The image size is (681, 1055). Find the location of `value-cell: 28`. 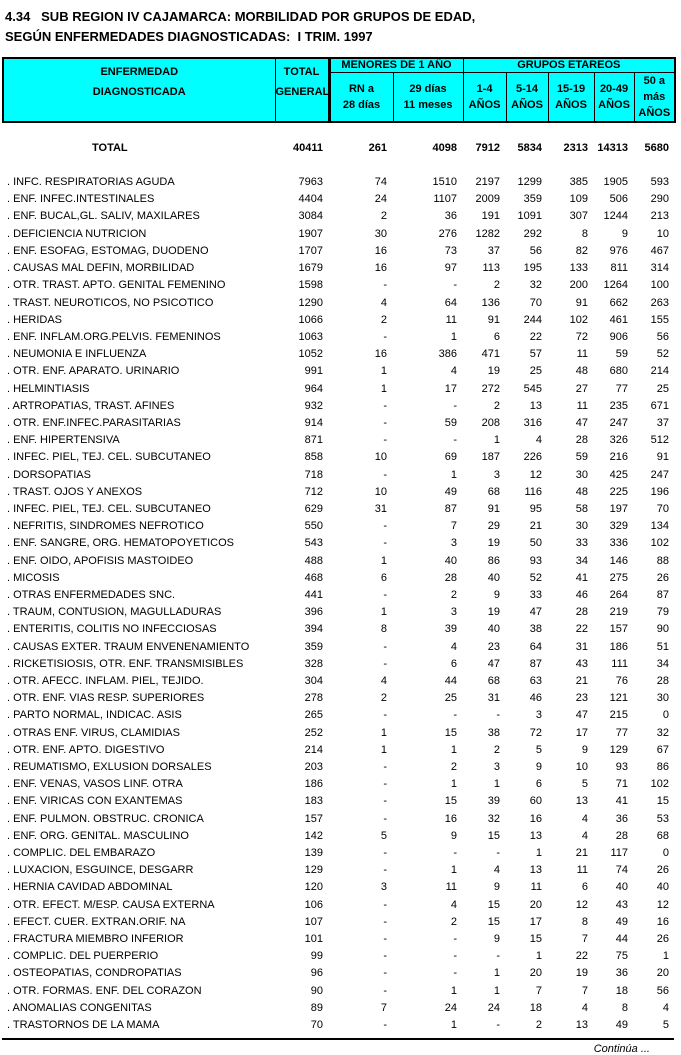

value-cell: 28 is located at coordinates (450, 577).